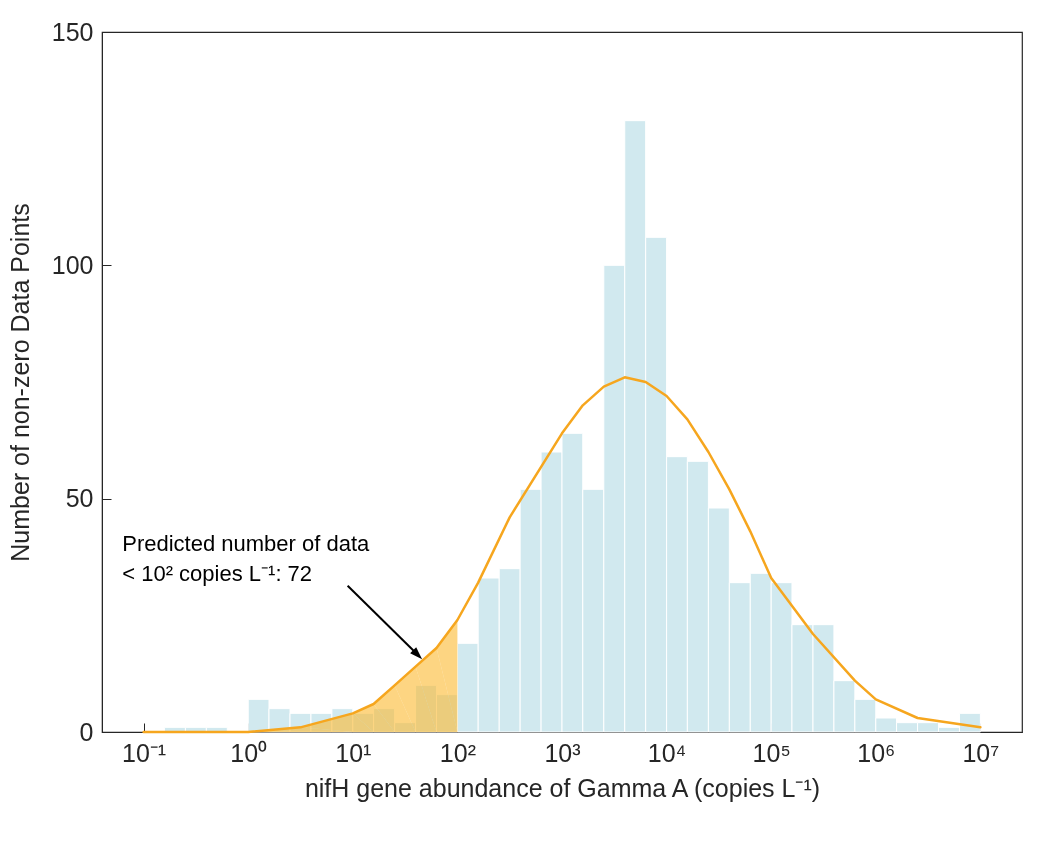 The image size is (1057, 858). Describe the element at coordinates (19, 382) in the screenshot. I see `y-axis-title: Number of non-zero Data Points` at that location.